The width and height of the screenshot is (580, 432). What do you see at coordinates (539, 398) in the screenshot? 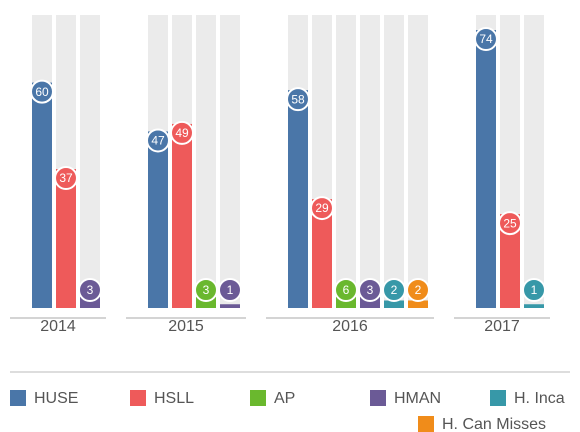
I see `legend-label: H. Inca` at bounding box center [539, 398].